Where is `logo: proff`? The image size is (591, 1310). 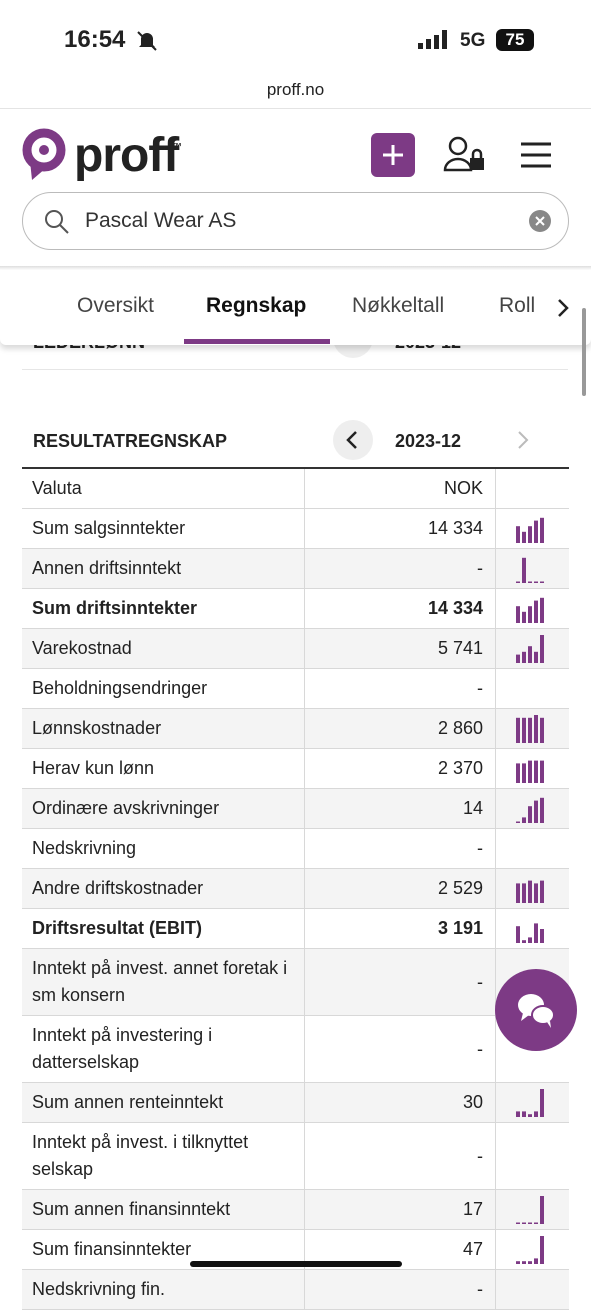
logo: proff is located at coordinates (126, 155).